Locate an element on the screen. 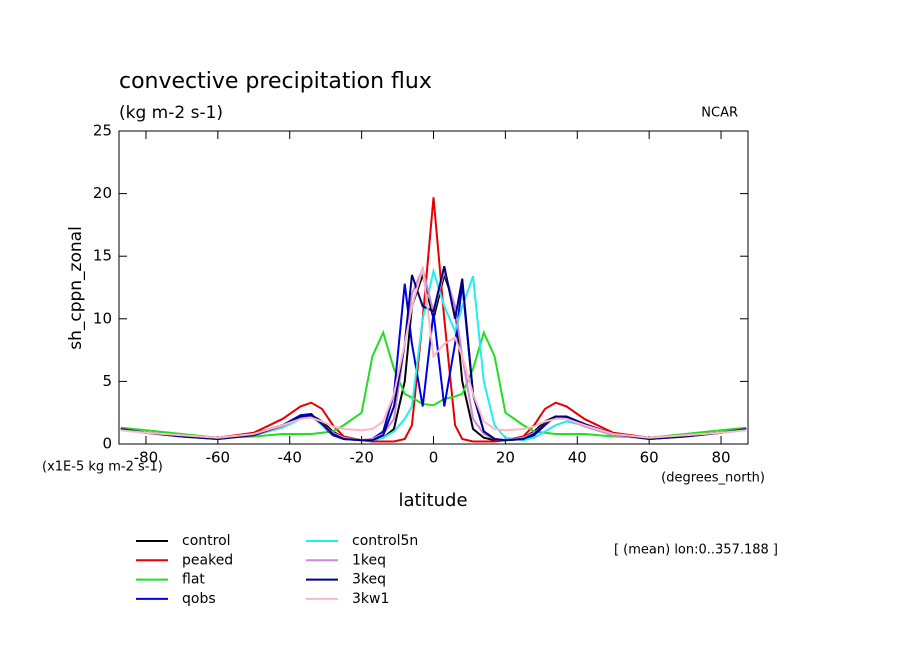 This screenshot has width=904, height=654. y-tick-label: 10 is located at coordinates (102, 318).